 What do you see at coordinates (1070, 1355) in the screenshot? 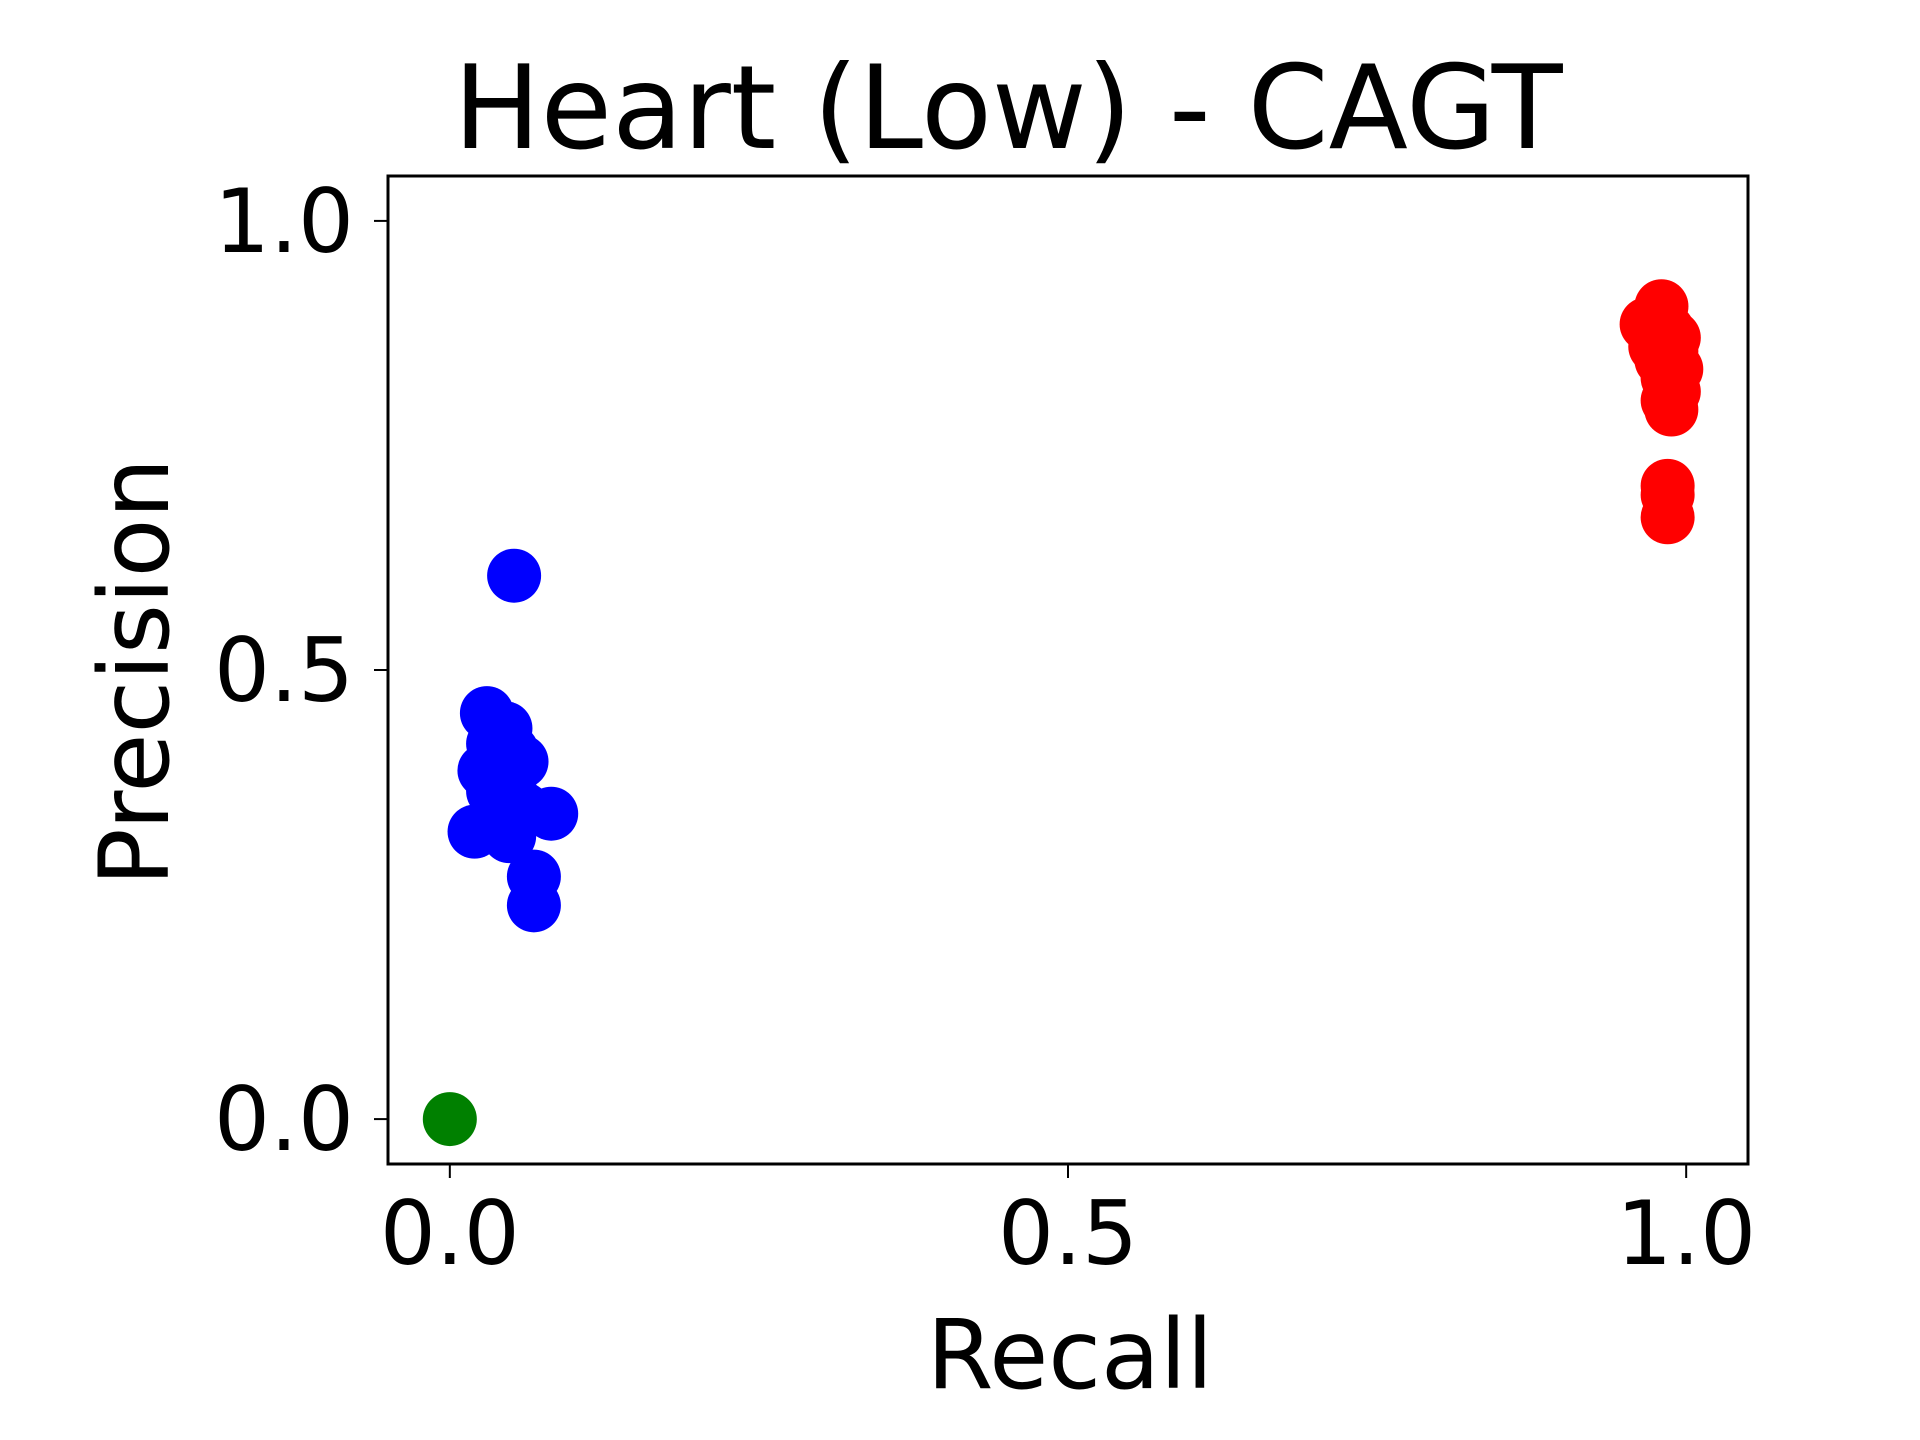
I see `x-axis-label: Recall` at bounding box center [1070, 1355].